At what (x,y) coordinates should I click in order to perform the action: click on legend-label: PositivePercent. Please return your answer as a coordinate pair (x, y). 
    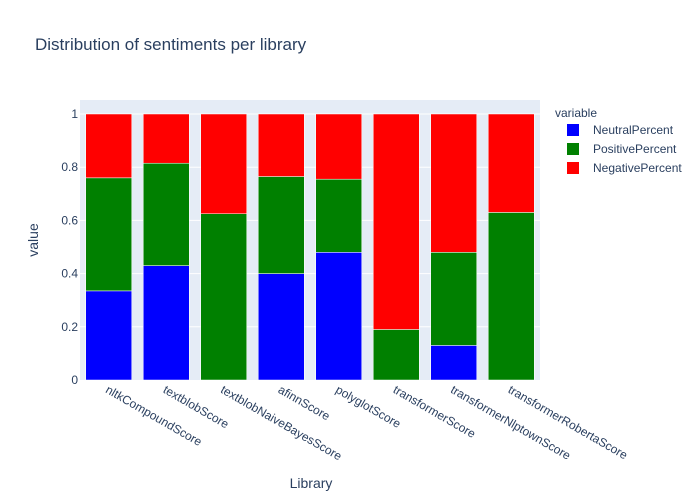
    Looking at the image, I should click on (635, 149).